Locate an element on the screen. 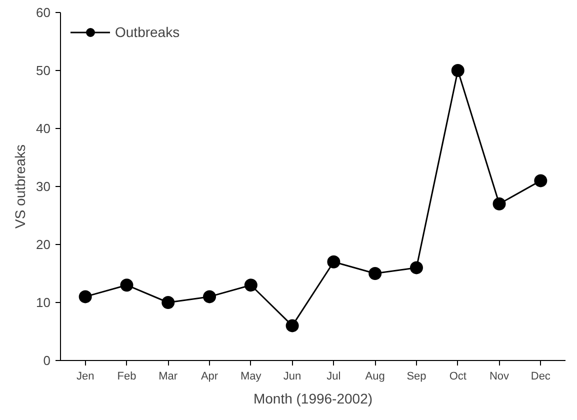  y-tick-label: 40 is located at coordinates (43, 128).